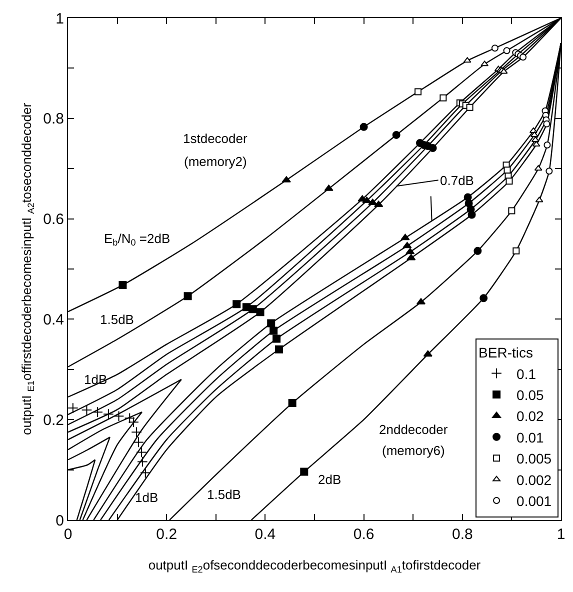 This screenshot has height=592, width=573. What do you see at coordinates (534, 500) in the screenshot?
I see `legend-label: 0.001` at bounding box center [534, 500].